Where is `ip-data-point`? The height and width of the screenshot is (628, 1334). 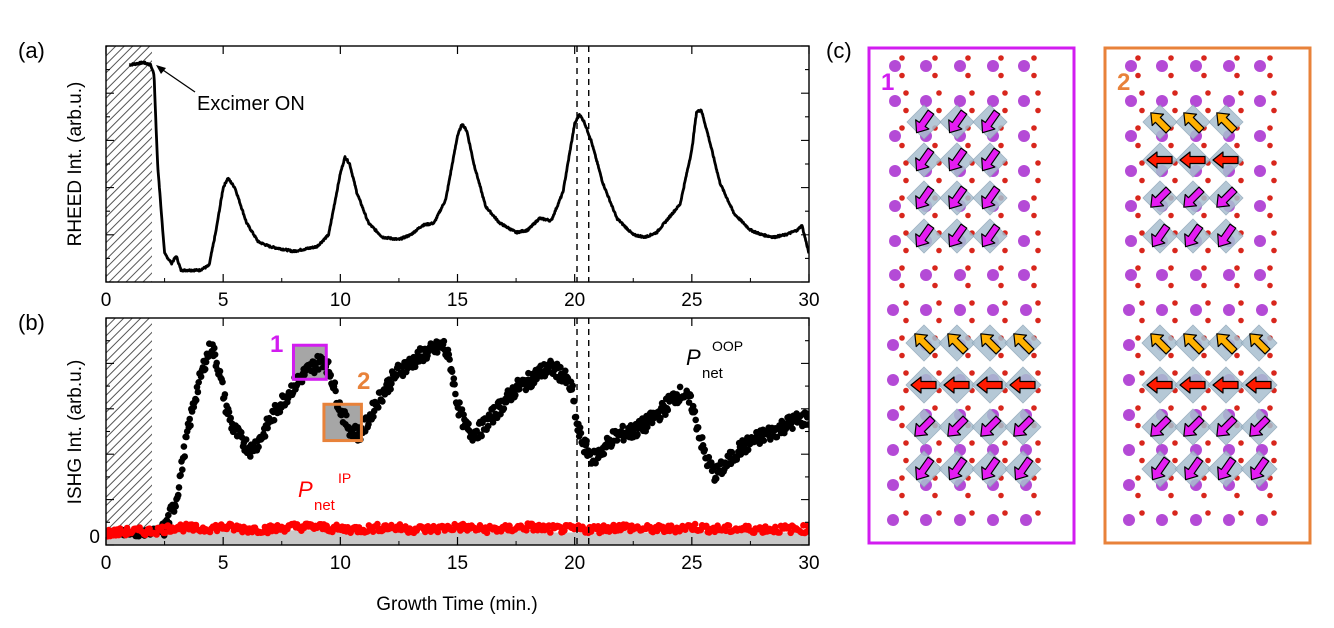
ip-data-point is located at coordinates (807, 528).